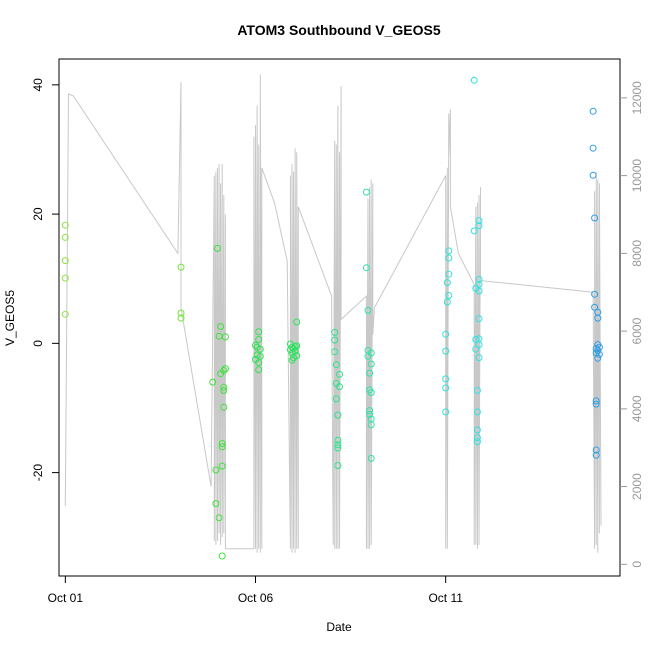 The image size is (650, 650). Describe the element at coordinates (637, 486) in the screenshot. I see `y2-tick-label: 2000` at that location.